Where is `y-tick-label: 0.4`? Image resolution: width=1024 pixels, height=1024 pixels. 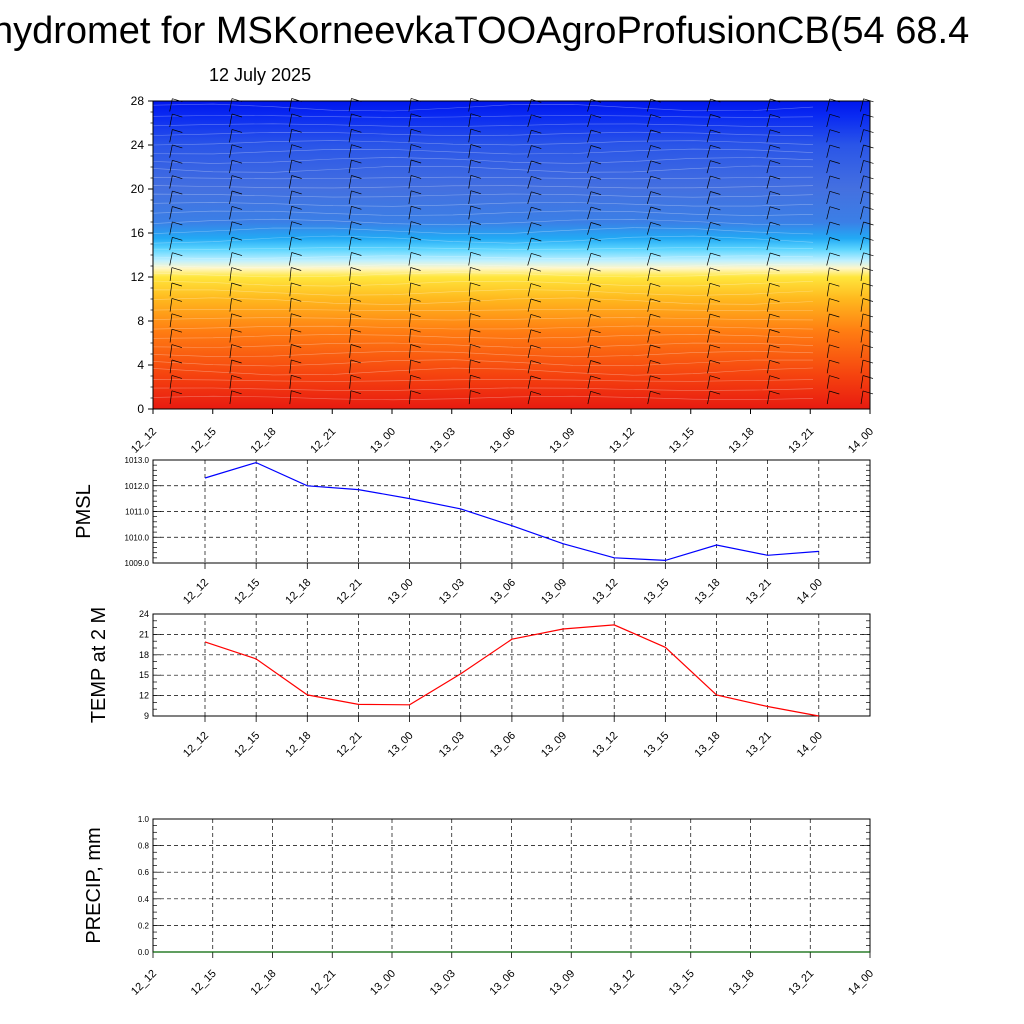 y-tick-label: 0.4 is located at coordinates (144, 899).